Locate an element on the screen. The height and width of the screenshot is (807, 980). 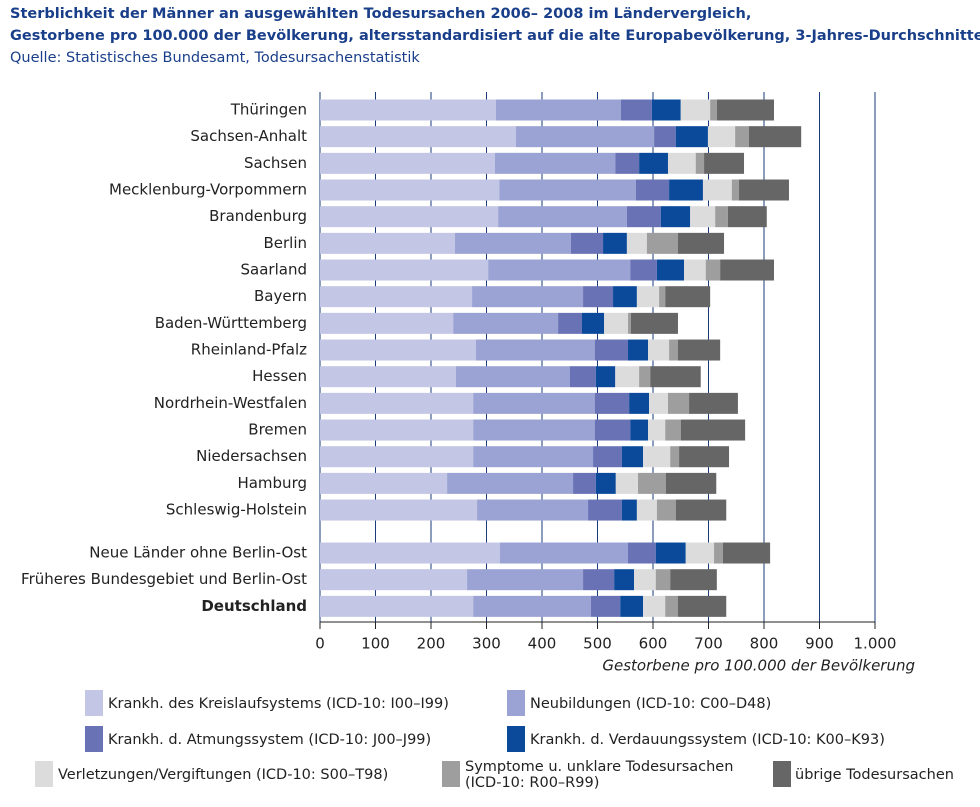
y-tick-label: Hessen is located at coordinates (279, 376).